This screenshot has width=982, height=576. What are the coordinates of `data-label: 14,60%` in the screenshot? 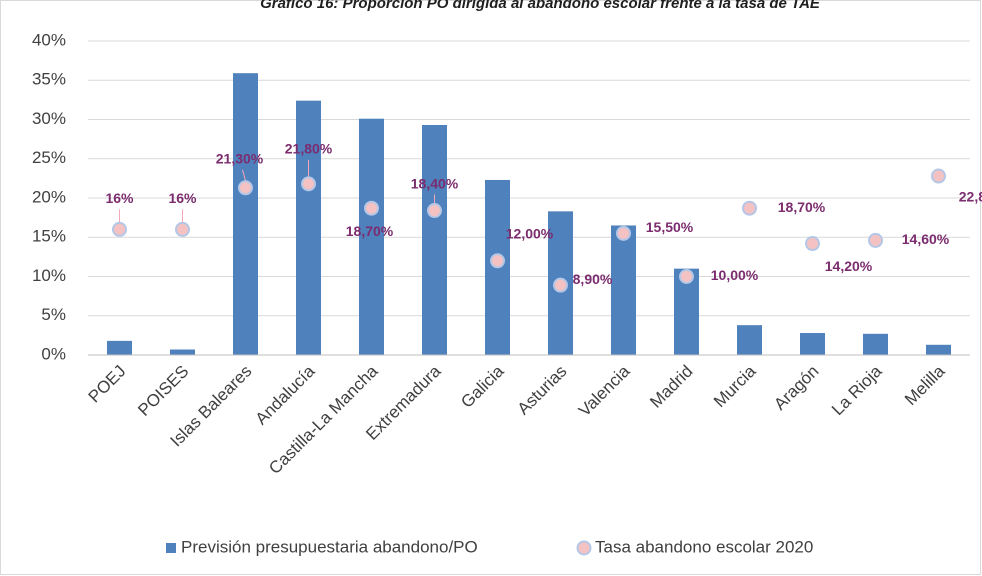 It's located at (926, 239).